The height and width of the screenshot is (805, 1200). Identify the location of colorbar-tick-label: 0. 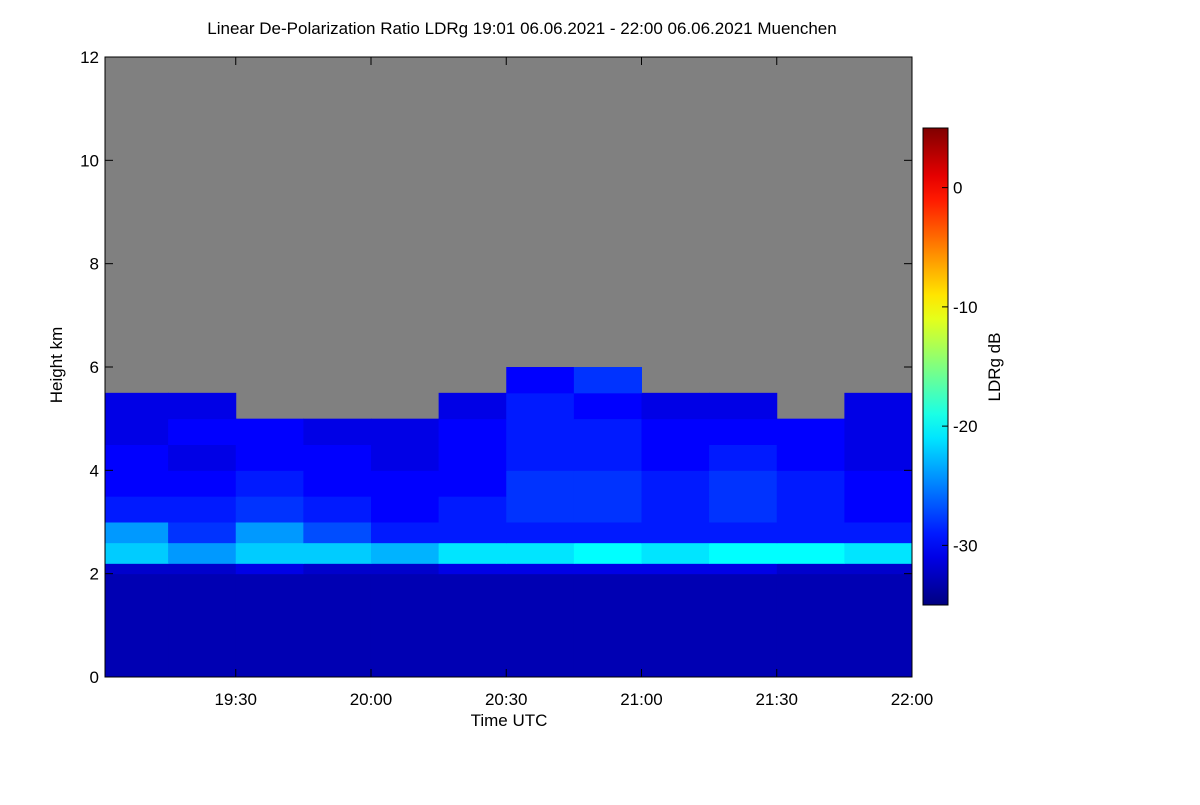
(957, 188).